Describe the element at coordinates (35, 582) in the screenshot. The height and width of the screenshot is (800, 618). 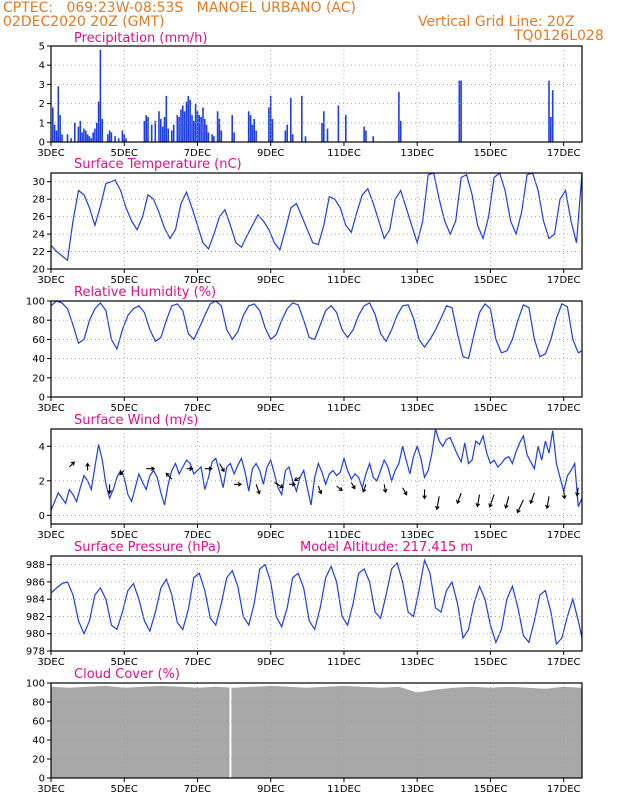
I see `y-tick-label: 986` at that location.